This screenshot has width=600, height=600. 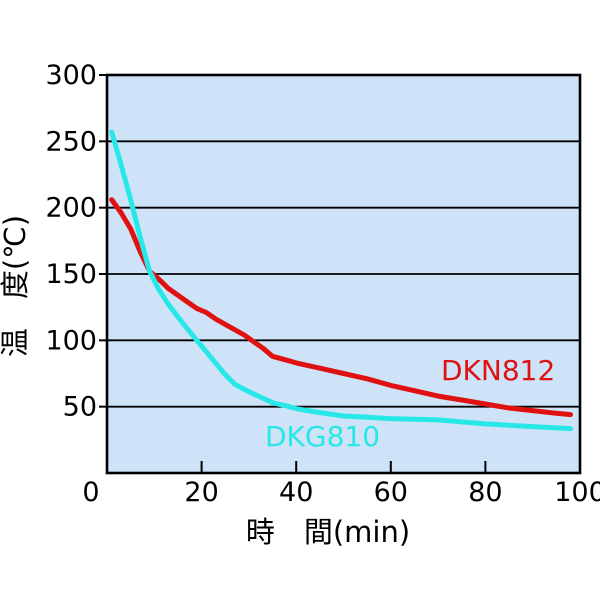 What do you see at coordinates (296, 492) in the screenshot?
I see `x-tick-label-40: 40` at bounding box center [296, 492].